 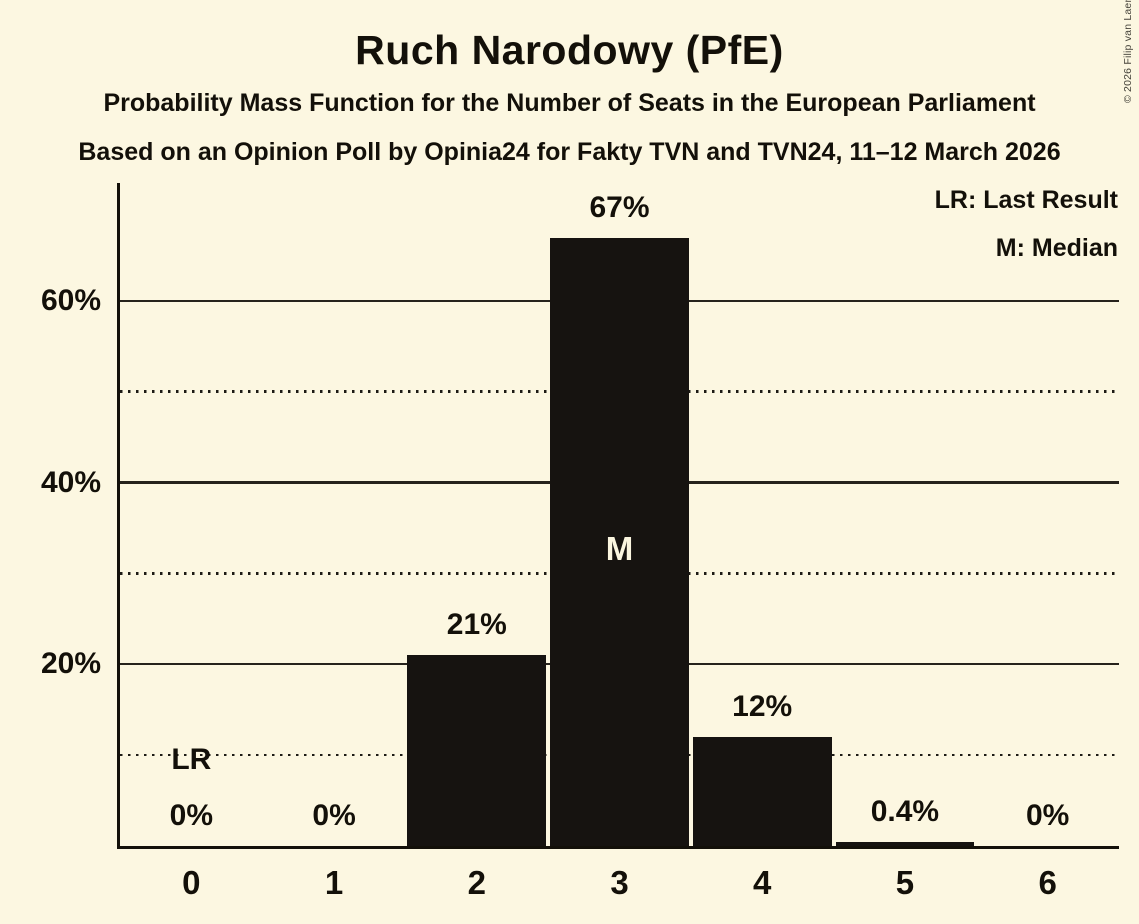 I want to click on median-marker: M, so click(x=619, y=548).